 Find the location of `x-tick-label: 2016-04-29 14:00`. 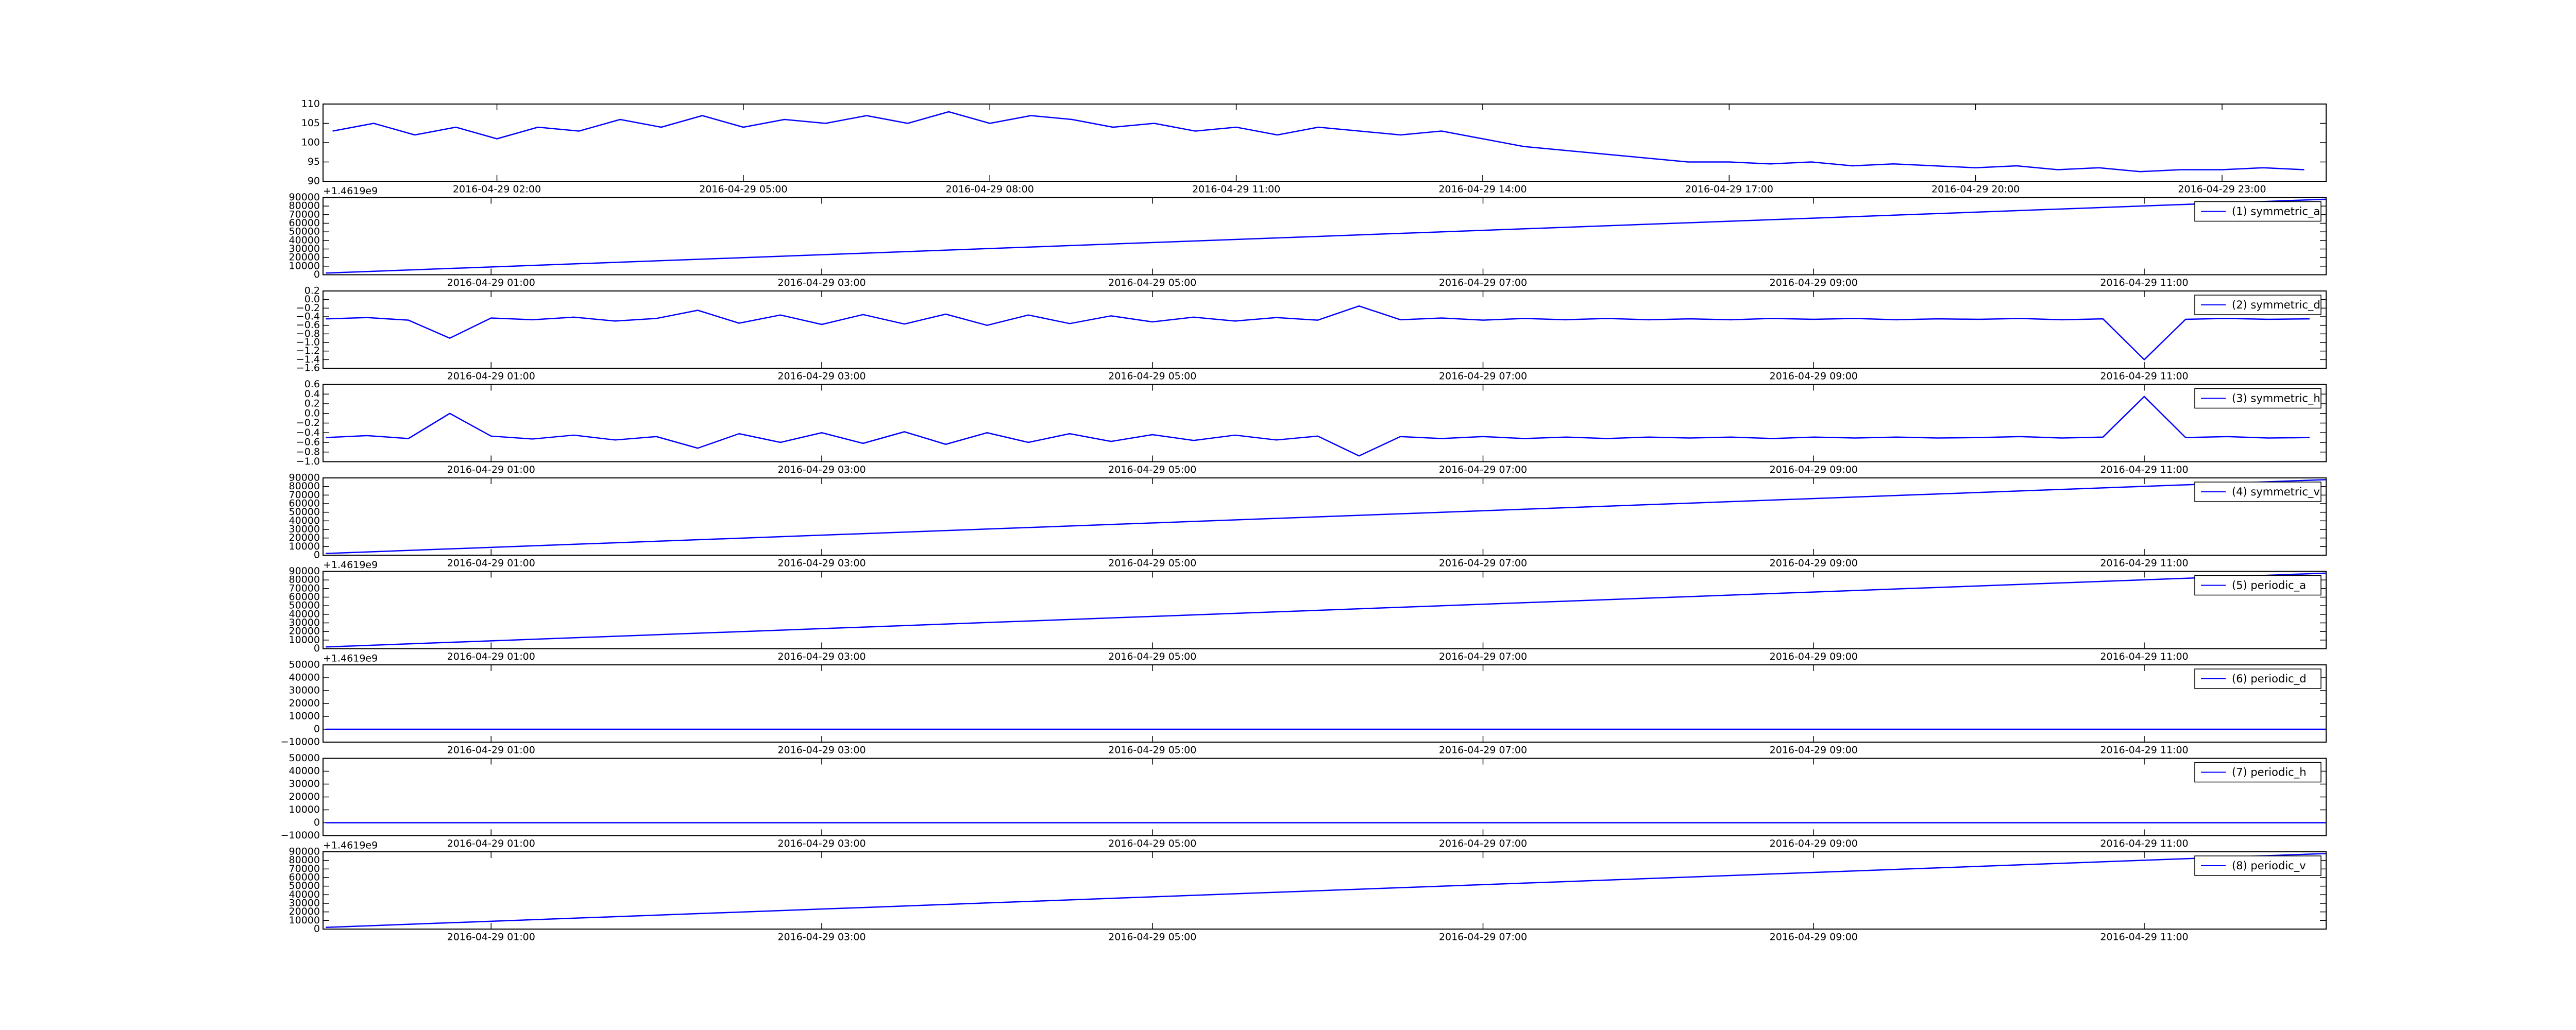

x-tick-label: 2016-04-29 14:00 is located at coordinates (1482, 189).